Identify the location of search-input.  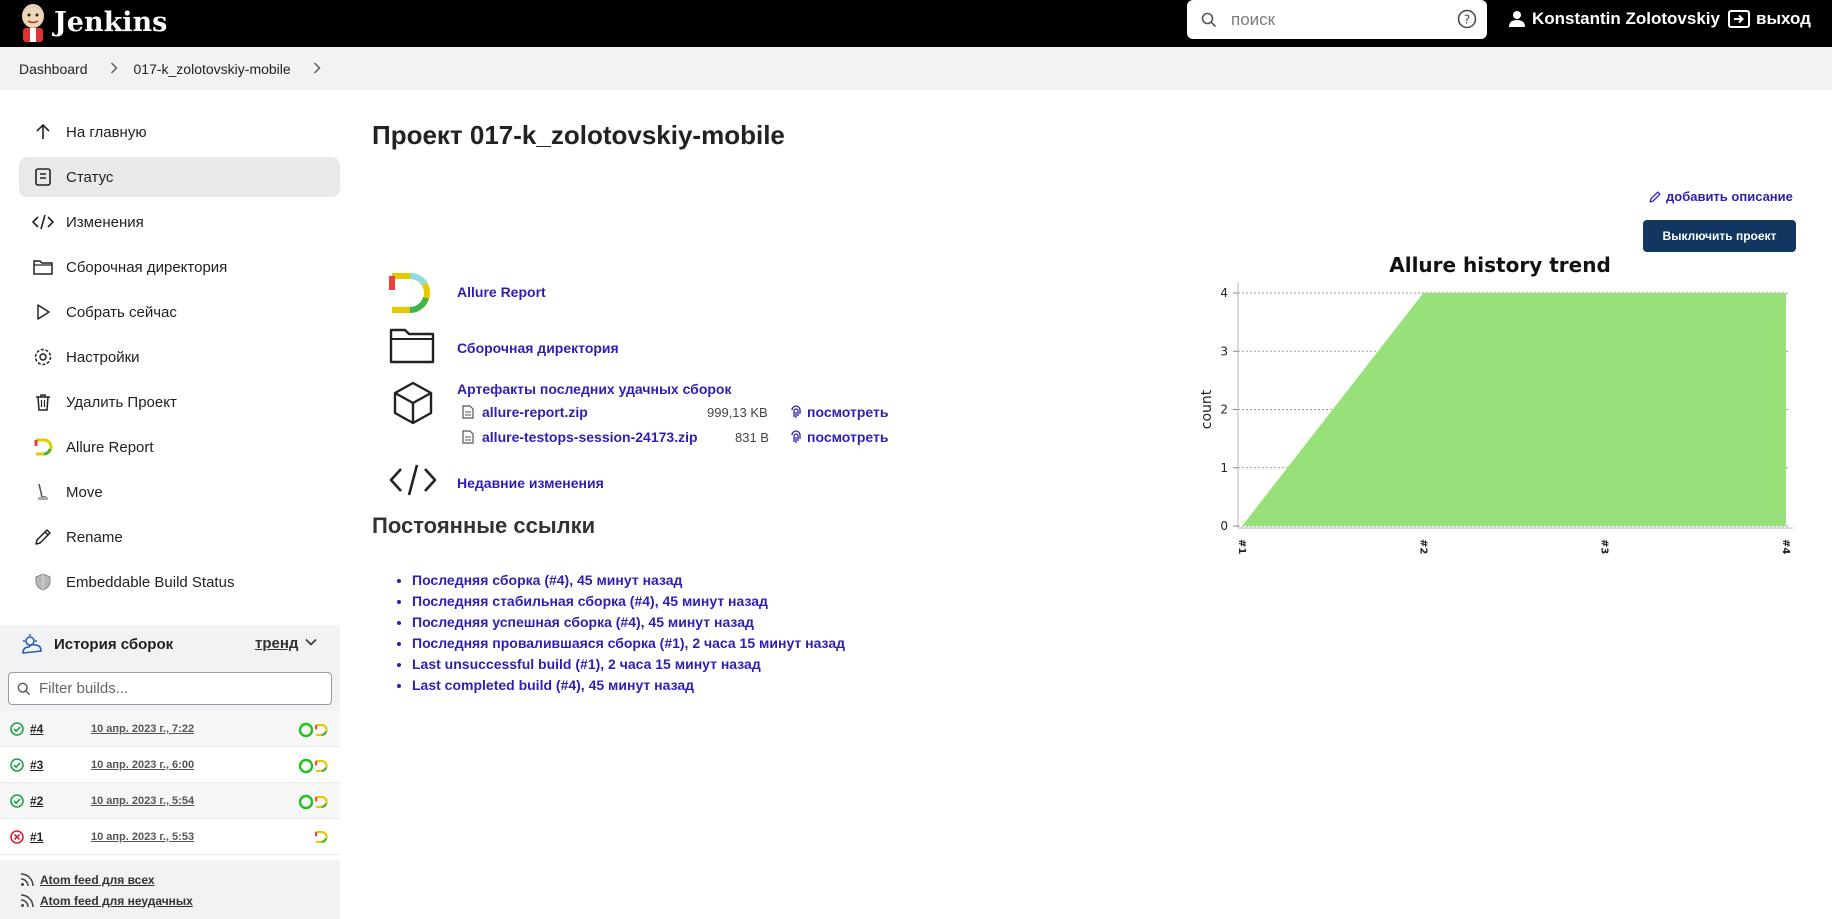
(1339, 19).